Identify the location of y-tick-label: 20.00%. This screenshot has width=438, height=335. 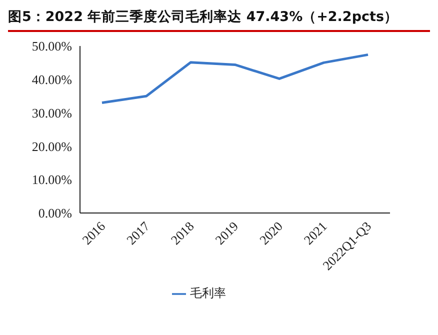
(52, 146).